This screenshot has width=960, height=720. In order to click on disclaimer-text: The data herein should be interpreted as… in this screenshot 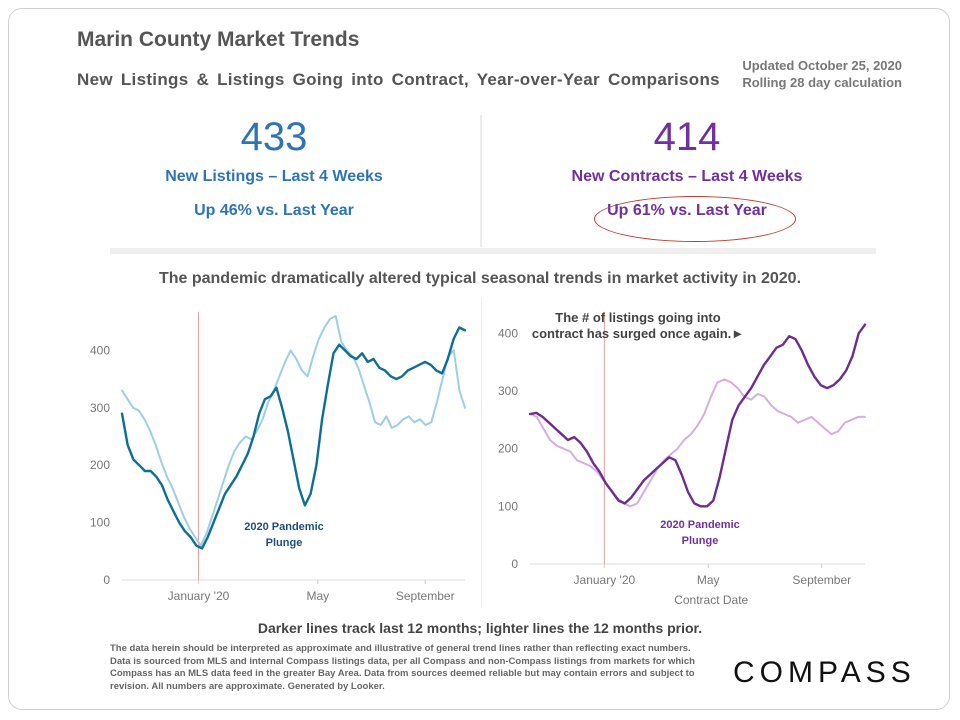, I will do `click(402, 667)`.